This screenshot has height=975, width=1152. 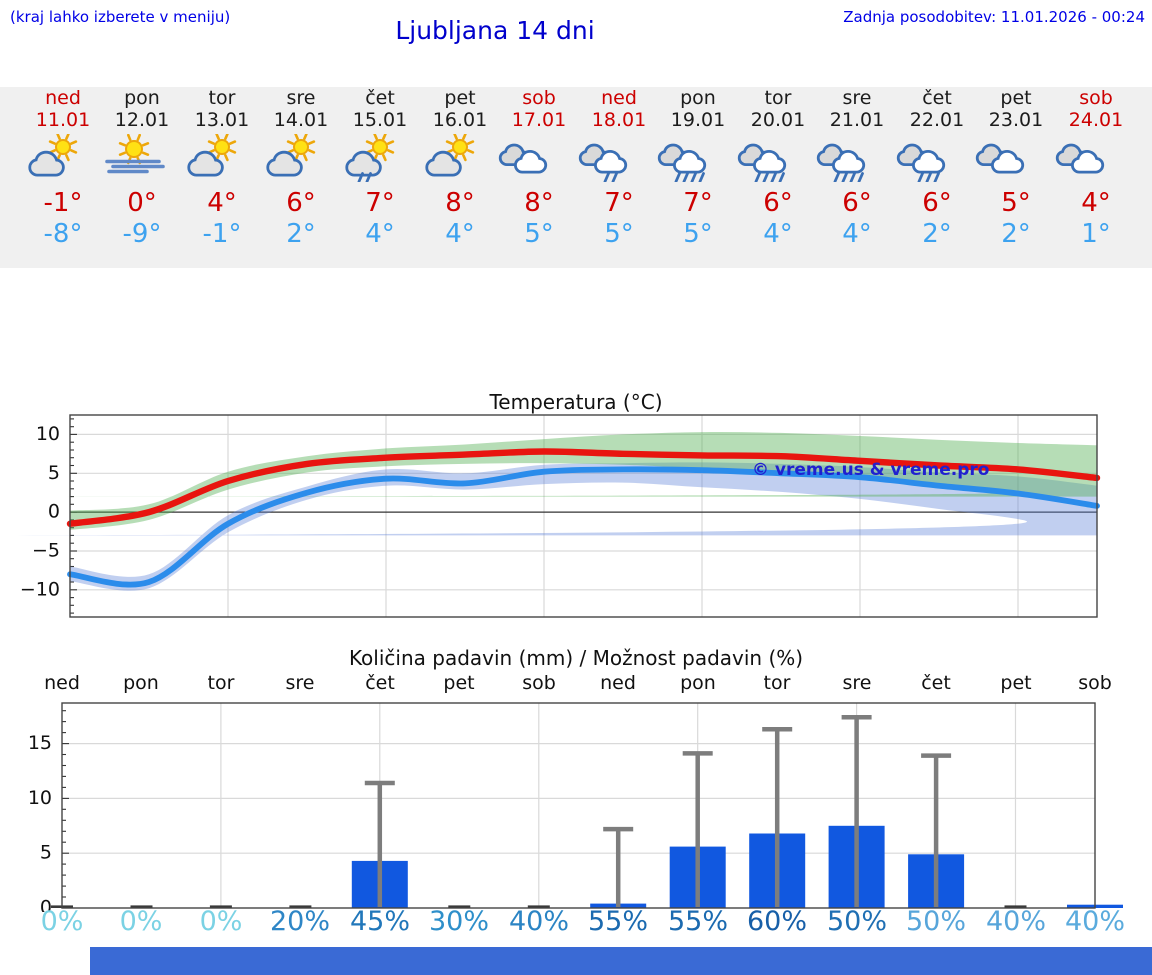 I want to click on day-column-15.01: čet 15.01 7° 4°, so click(x=380, y=168).